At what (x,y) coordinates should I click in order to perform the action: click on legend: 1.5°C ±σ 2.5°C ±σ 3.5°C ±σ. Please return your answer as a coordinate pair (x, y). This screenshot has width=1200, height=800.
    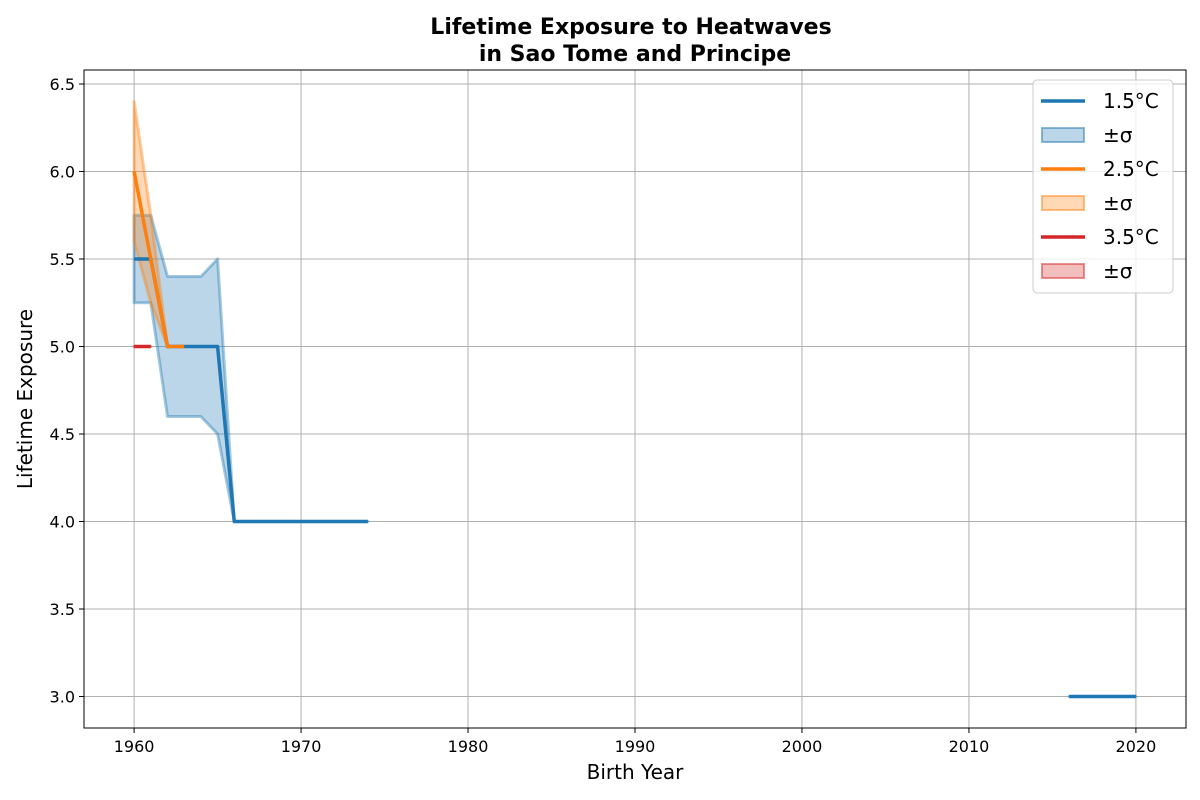
    Looking at the image, I should click on (1103, 186).